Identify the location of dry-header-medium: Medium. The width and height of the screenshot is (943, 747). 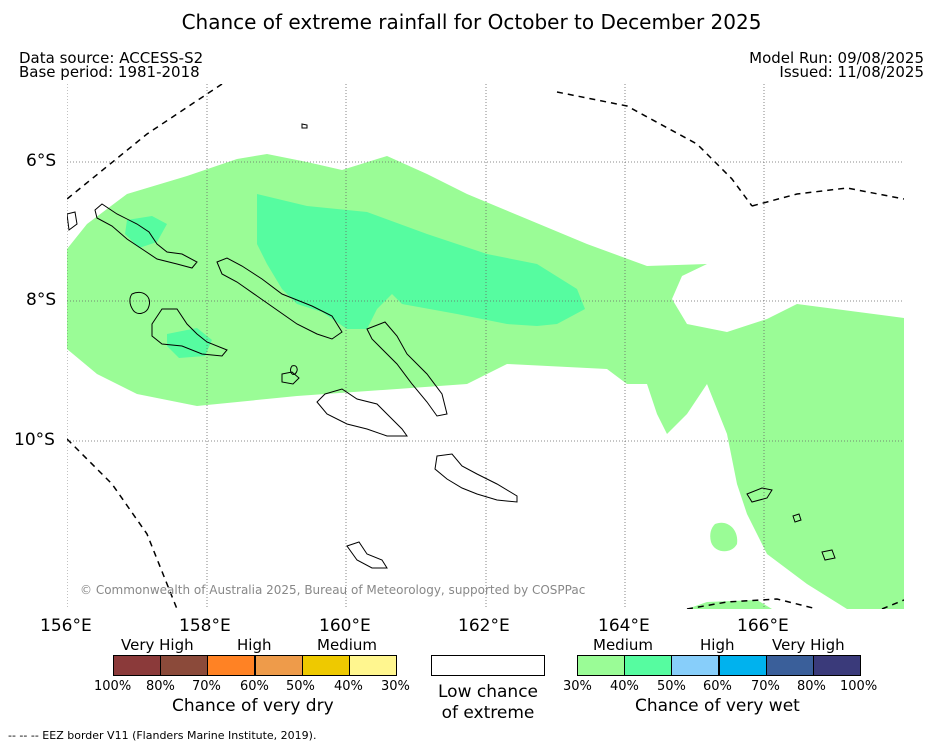
(347, 645).